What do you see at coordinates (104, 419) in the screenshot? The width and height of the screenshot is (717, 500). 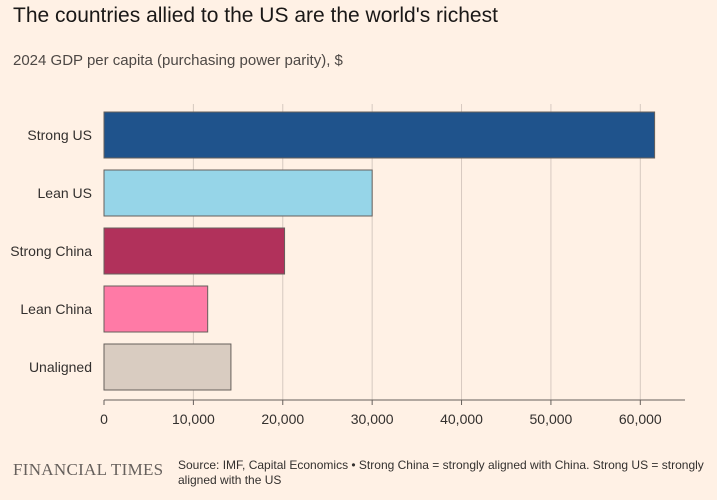 I see `x-tick-label: 0` at bounding box center [104, 419].